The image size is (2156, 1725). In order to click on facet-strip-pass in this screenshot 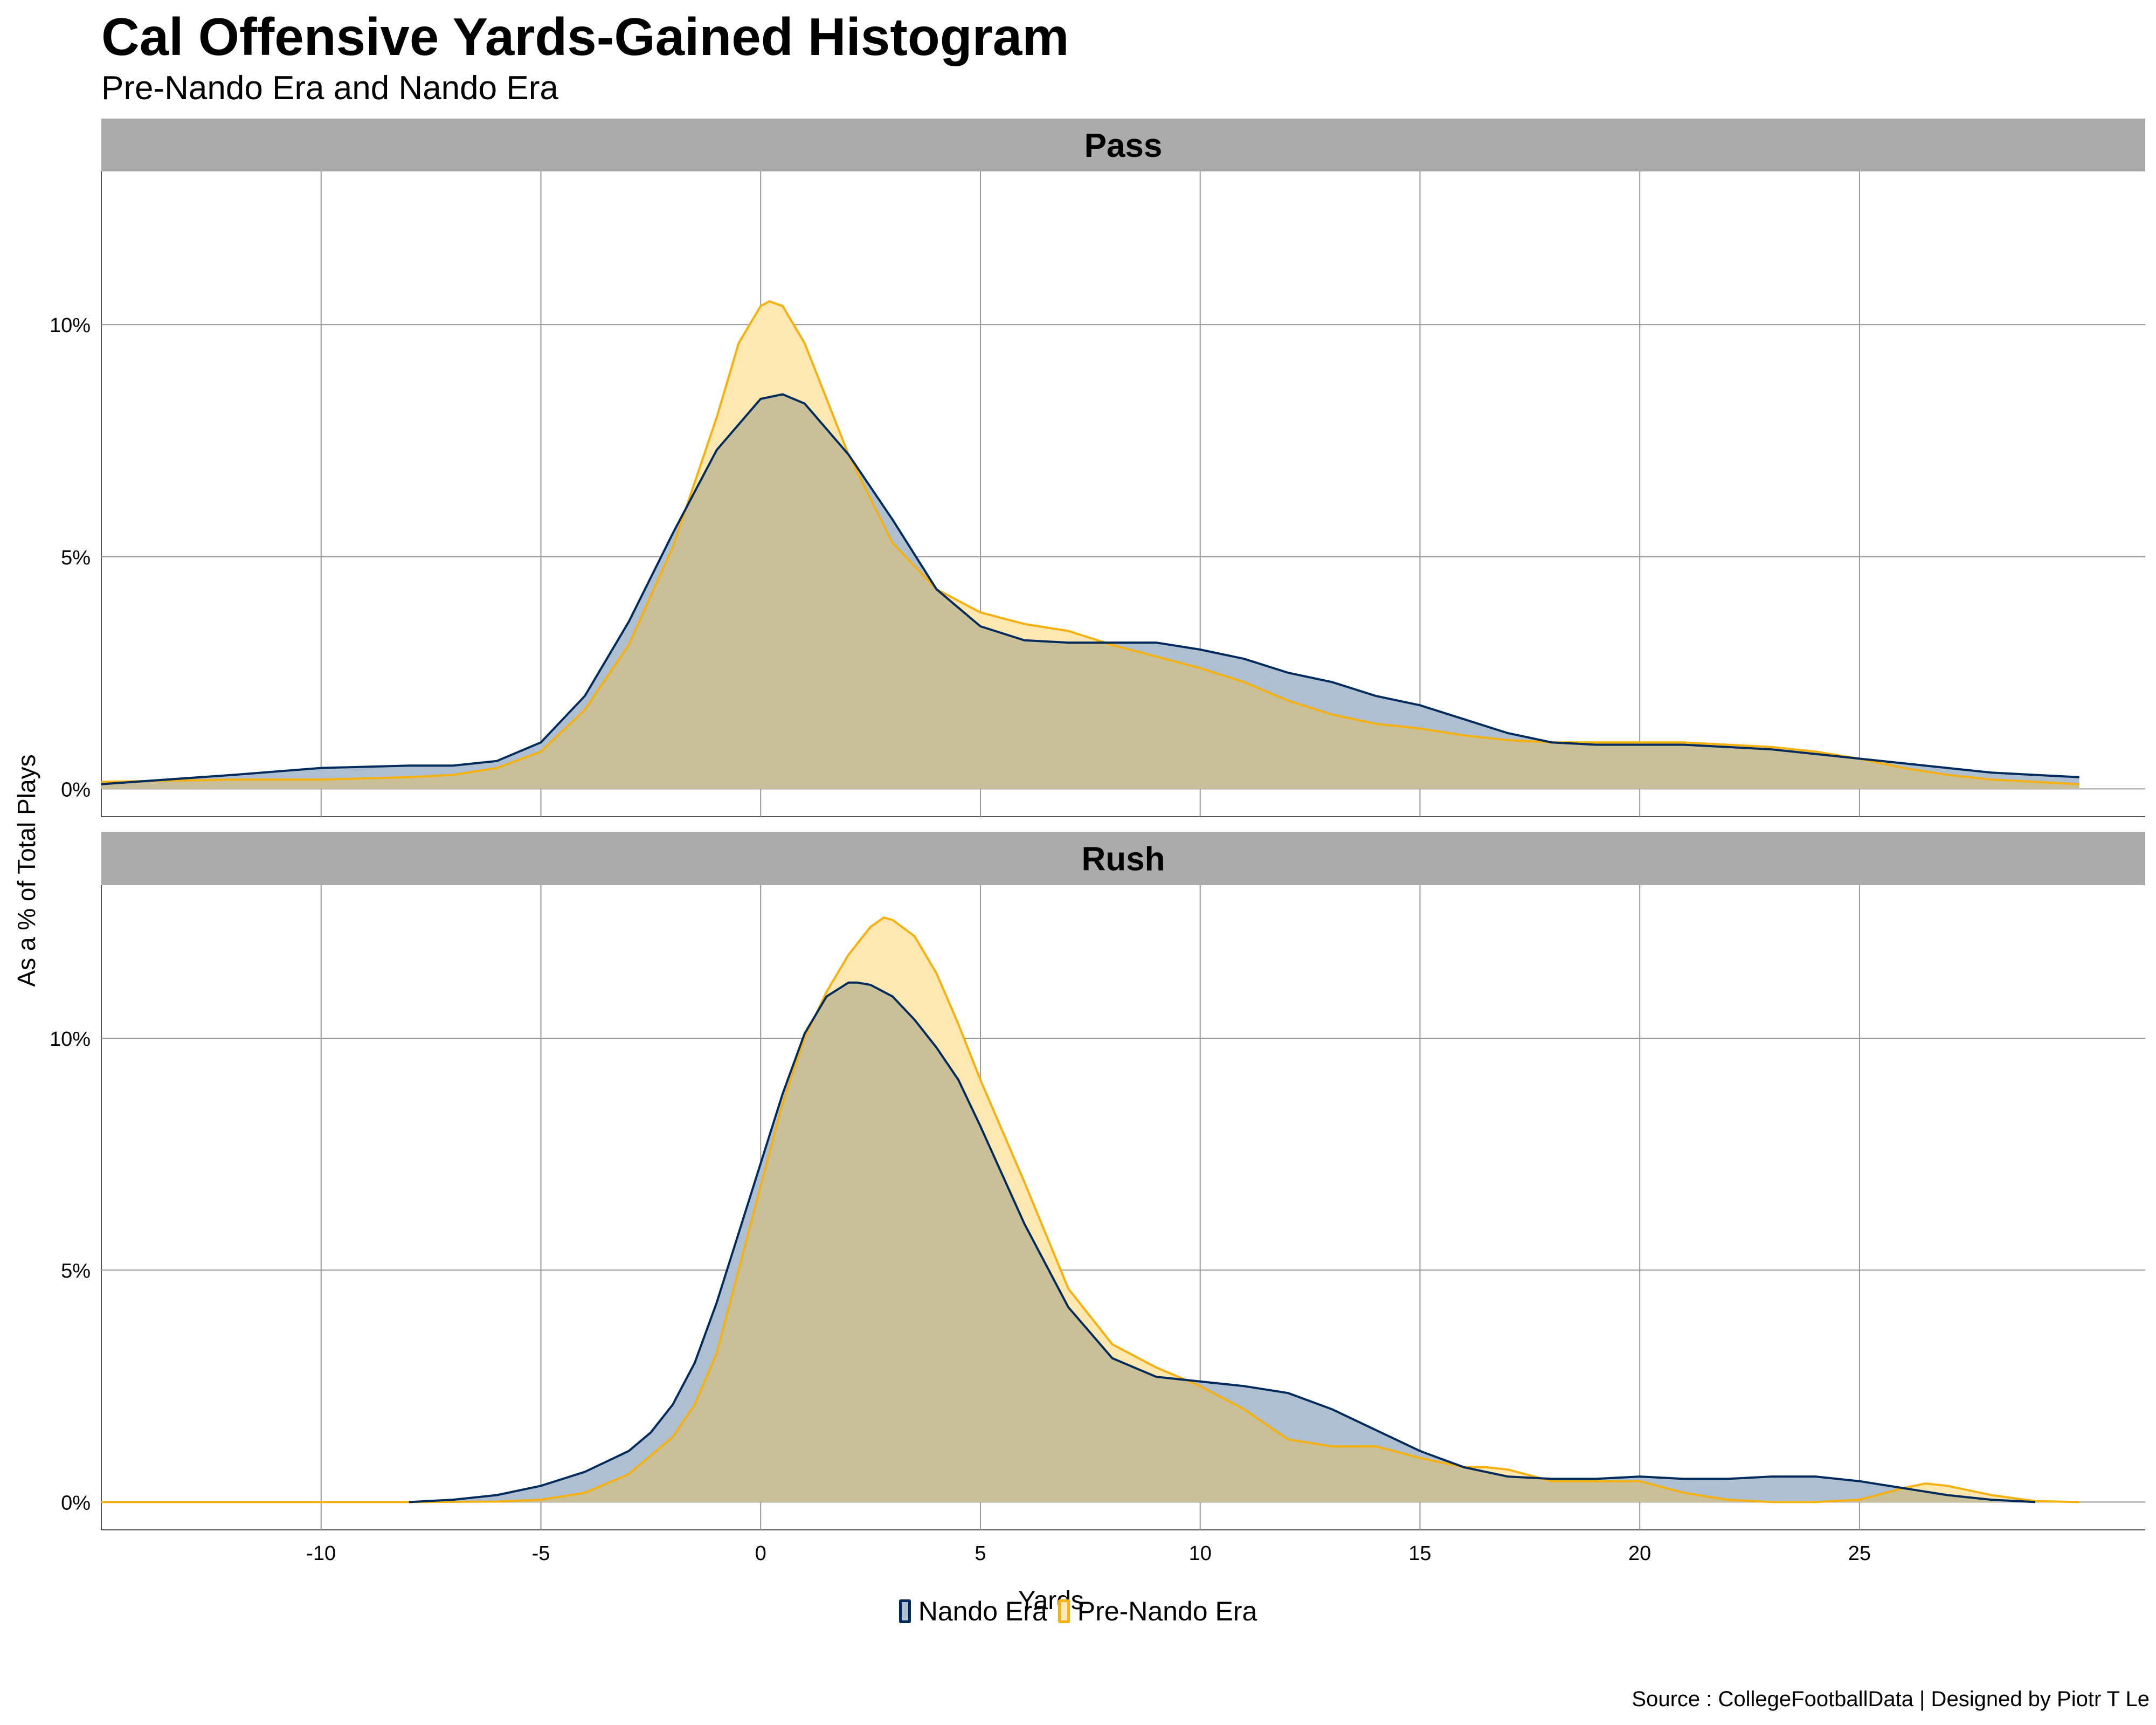, I will do `click(1123, 145)`.